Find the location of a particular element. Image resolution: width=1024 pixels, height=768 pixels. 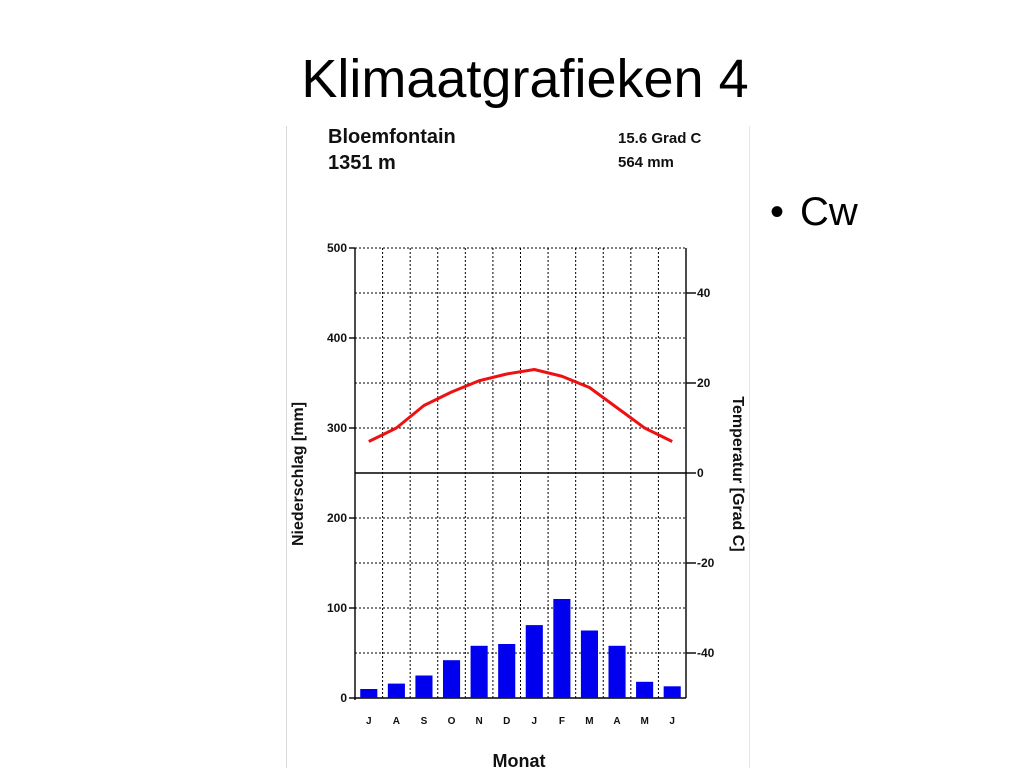

y-axis-left-label: Niederschlag [mm] is located at coordinates (298, 474).